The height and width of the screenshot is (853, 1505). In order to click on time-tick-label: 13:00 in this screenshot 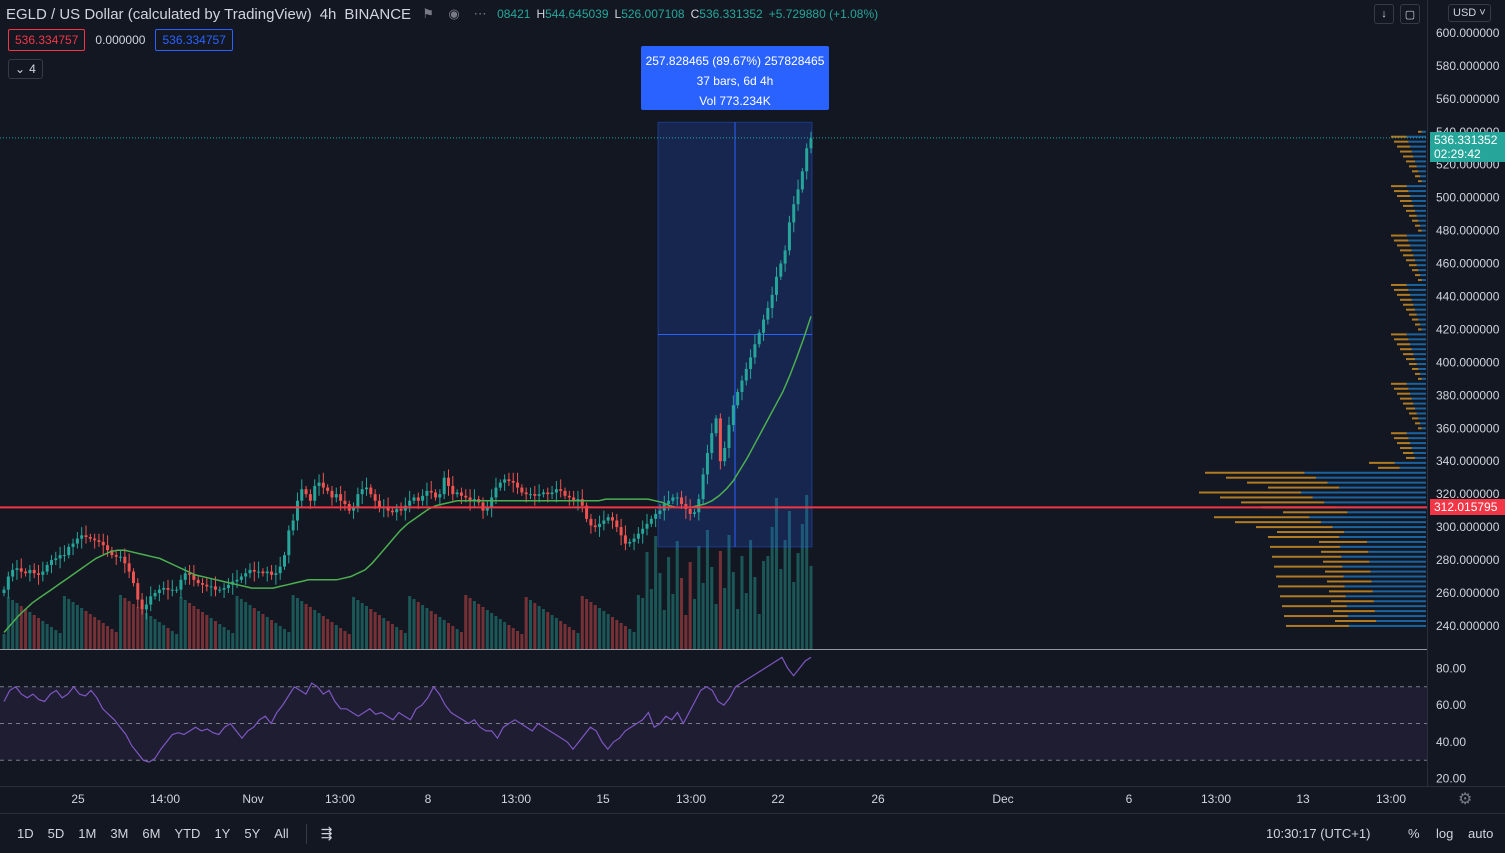, I will do `click(516, 799)`.